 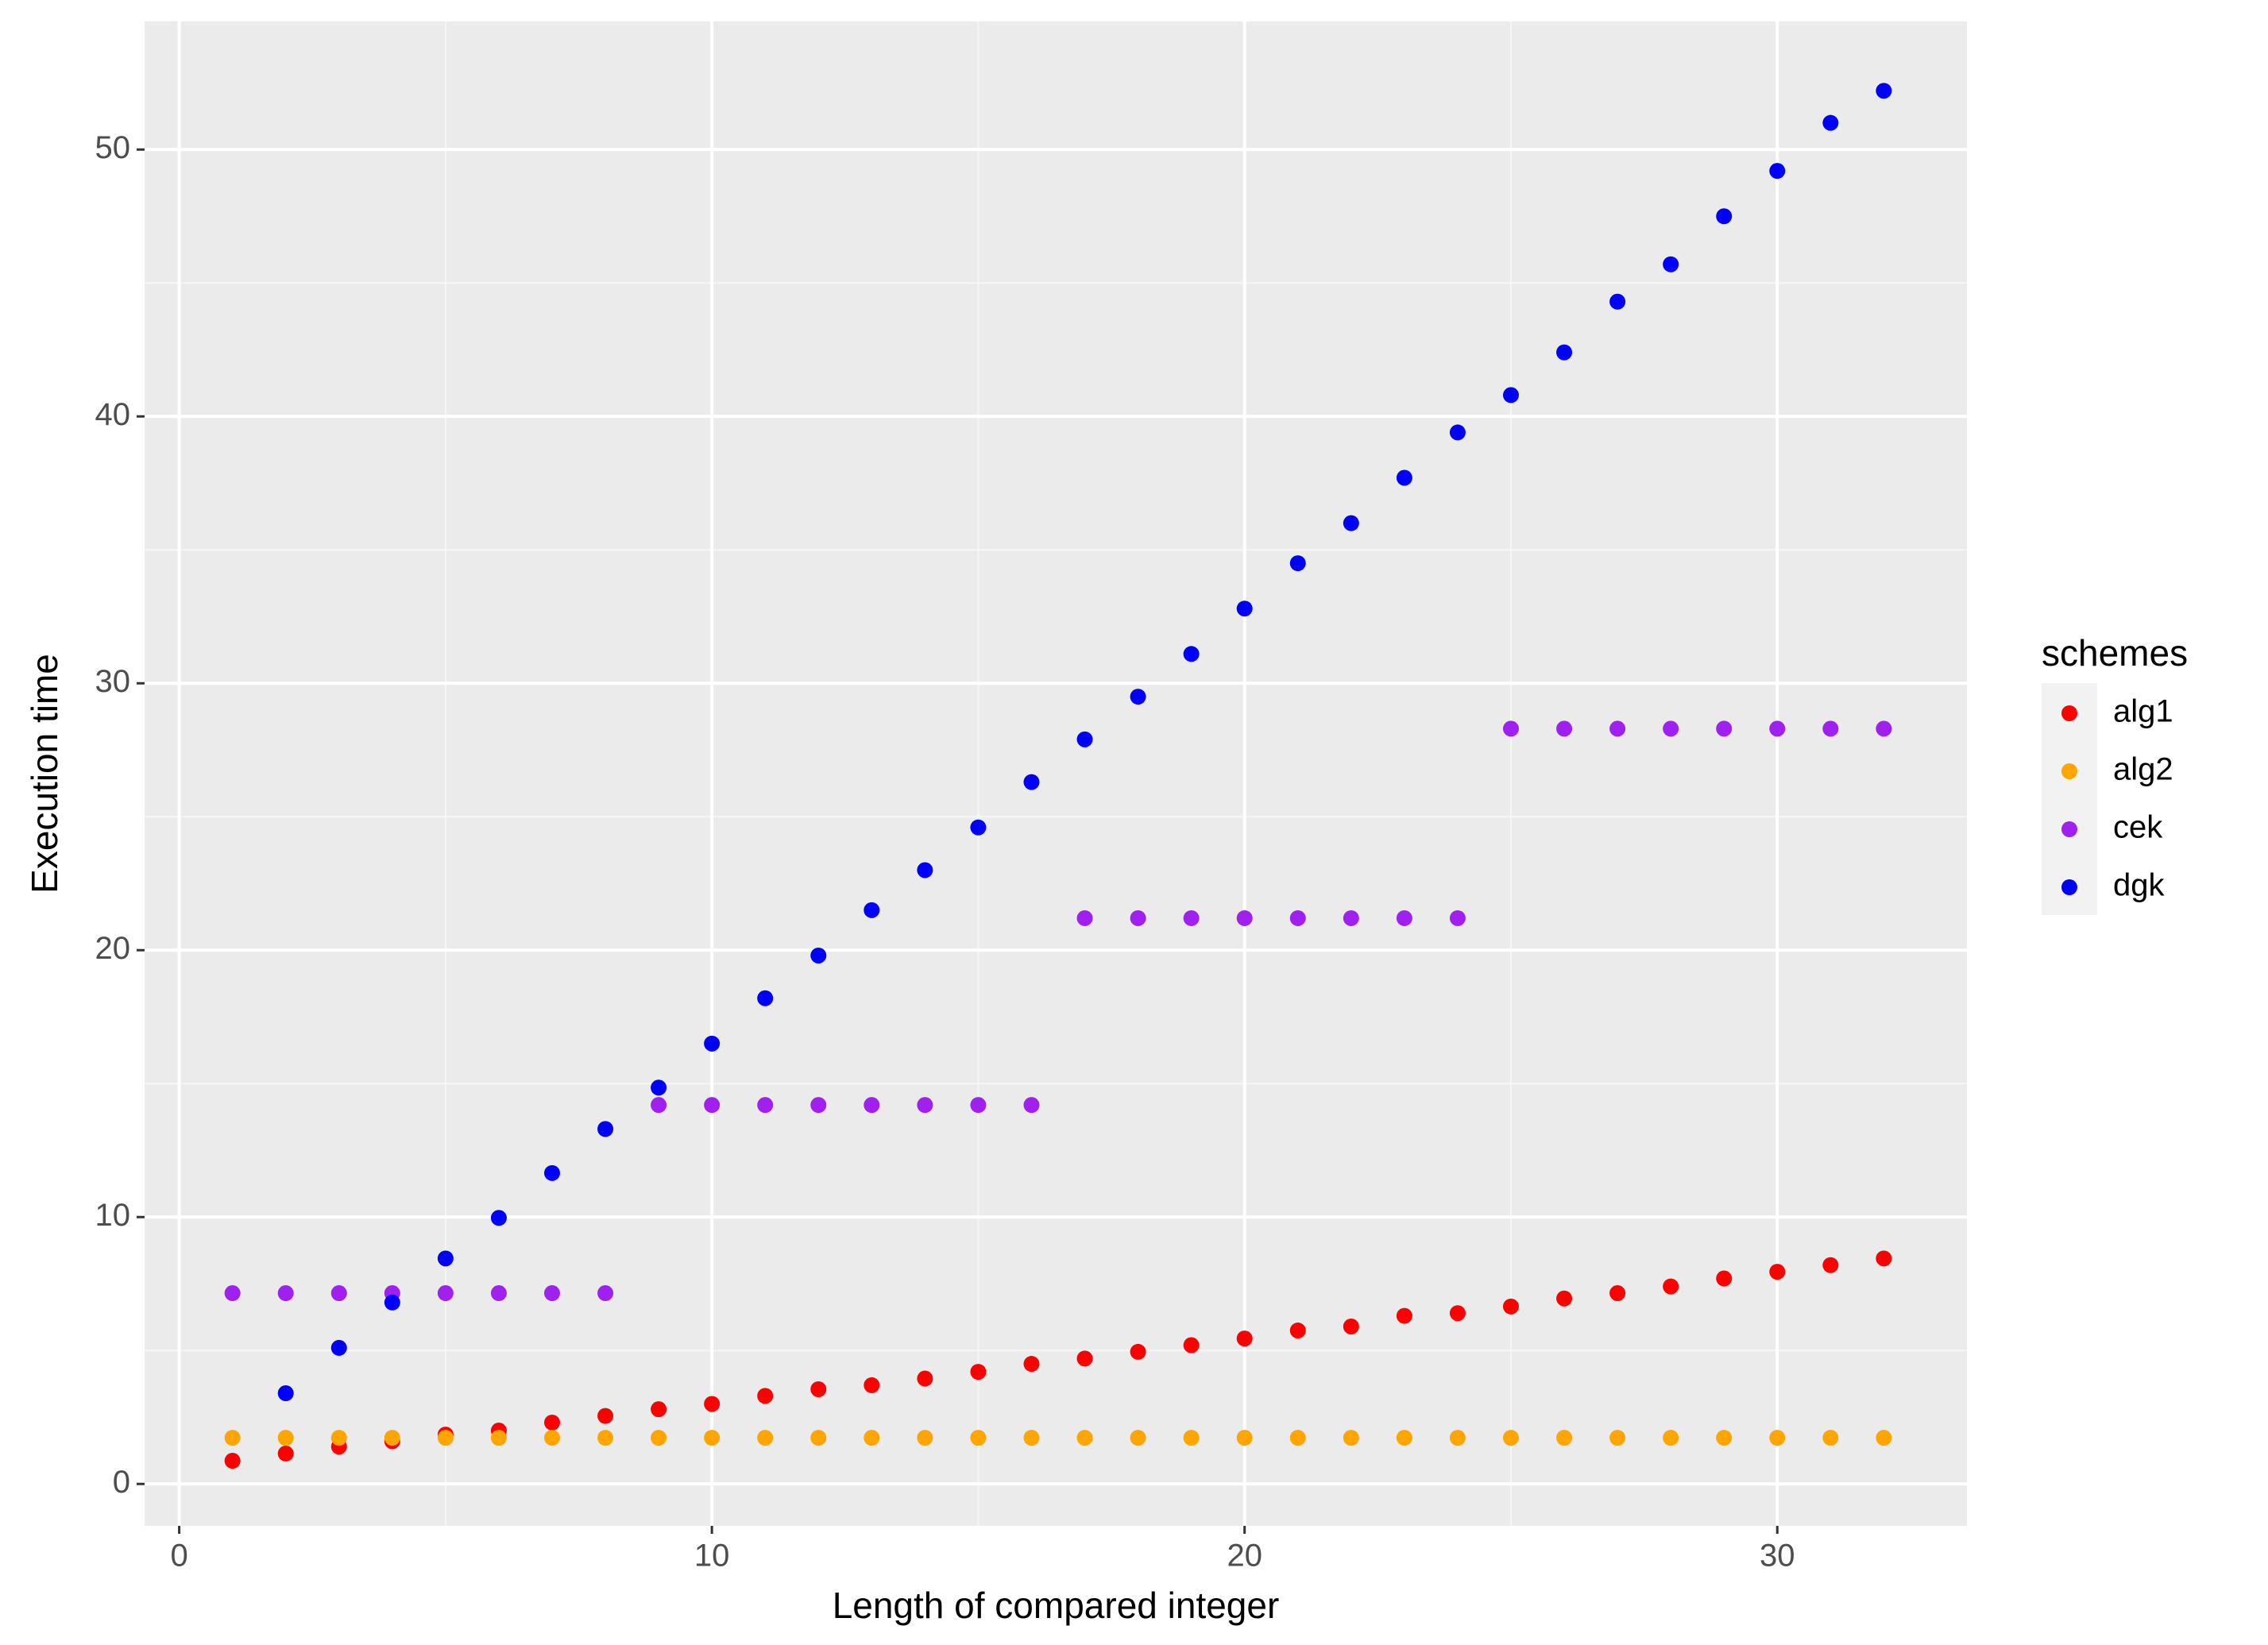 I want to click on legend-key-bg, so click(x=2069, y=799).